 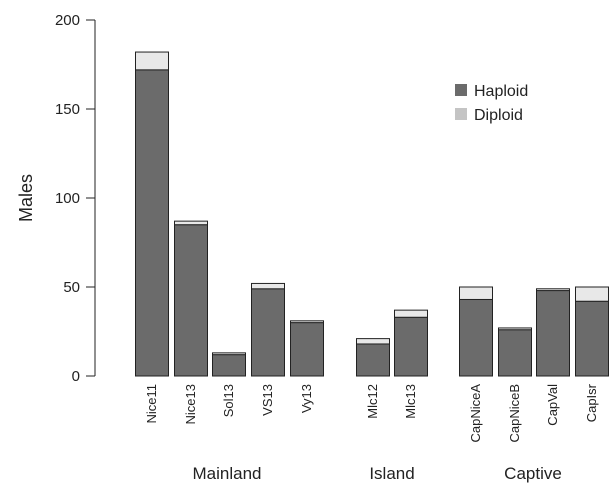 I want to click on category-label-nice13: Nice13, so click(x=190, y=404).